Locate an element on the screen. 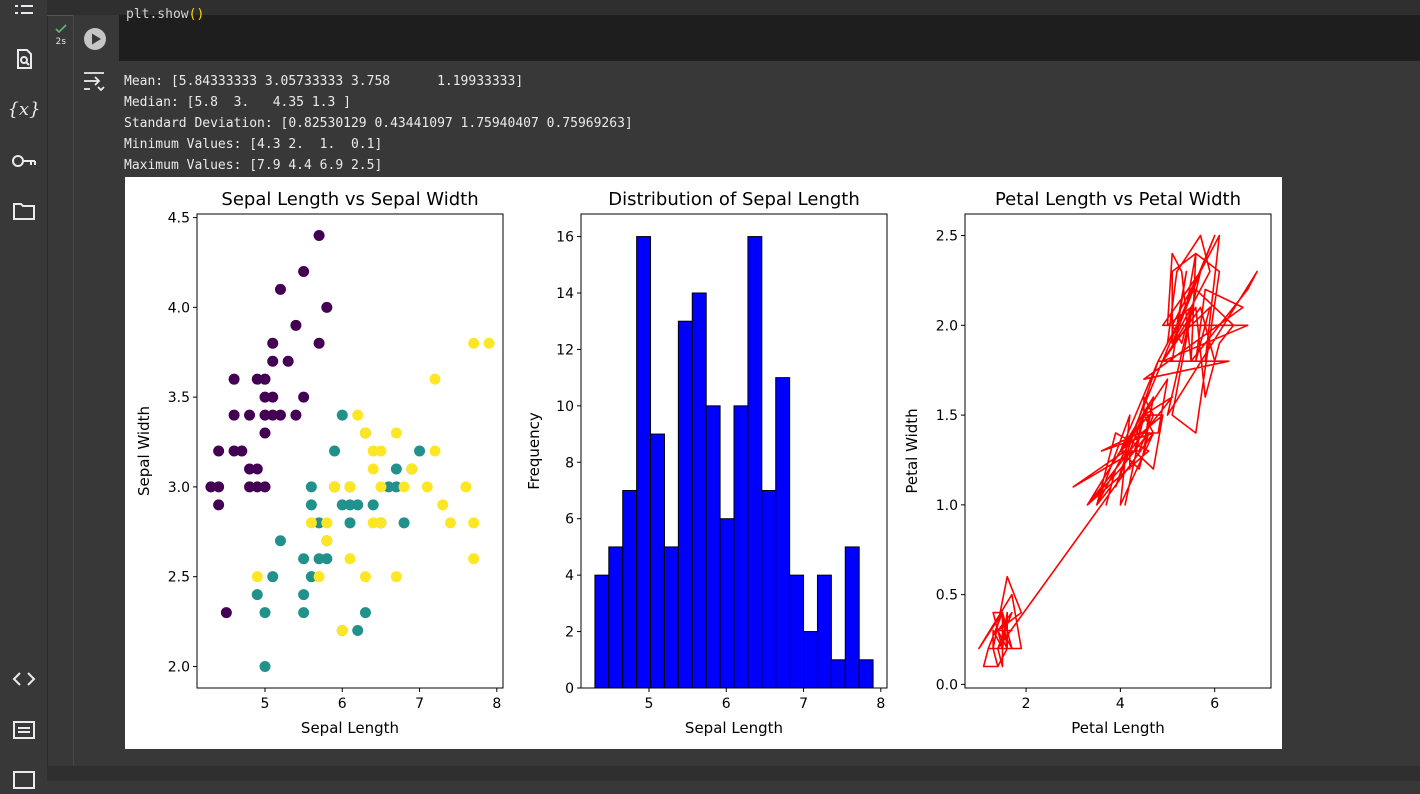 This screenshot has width=1420, height=794. execution-time: 2s is located at coordinates (61, 42).